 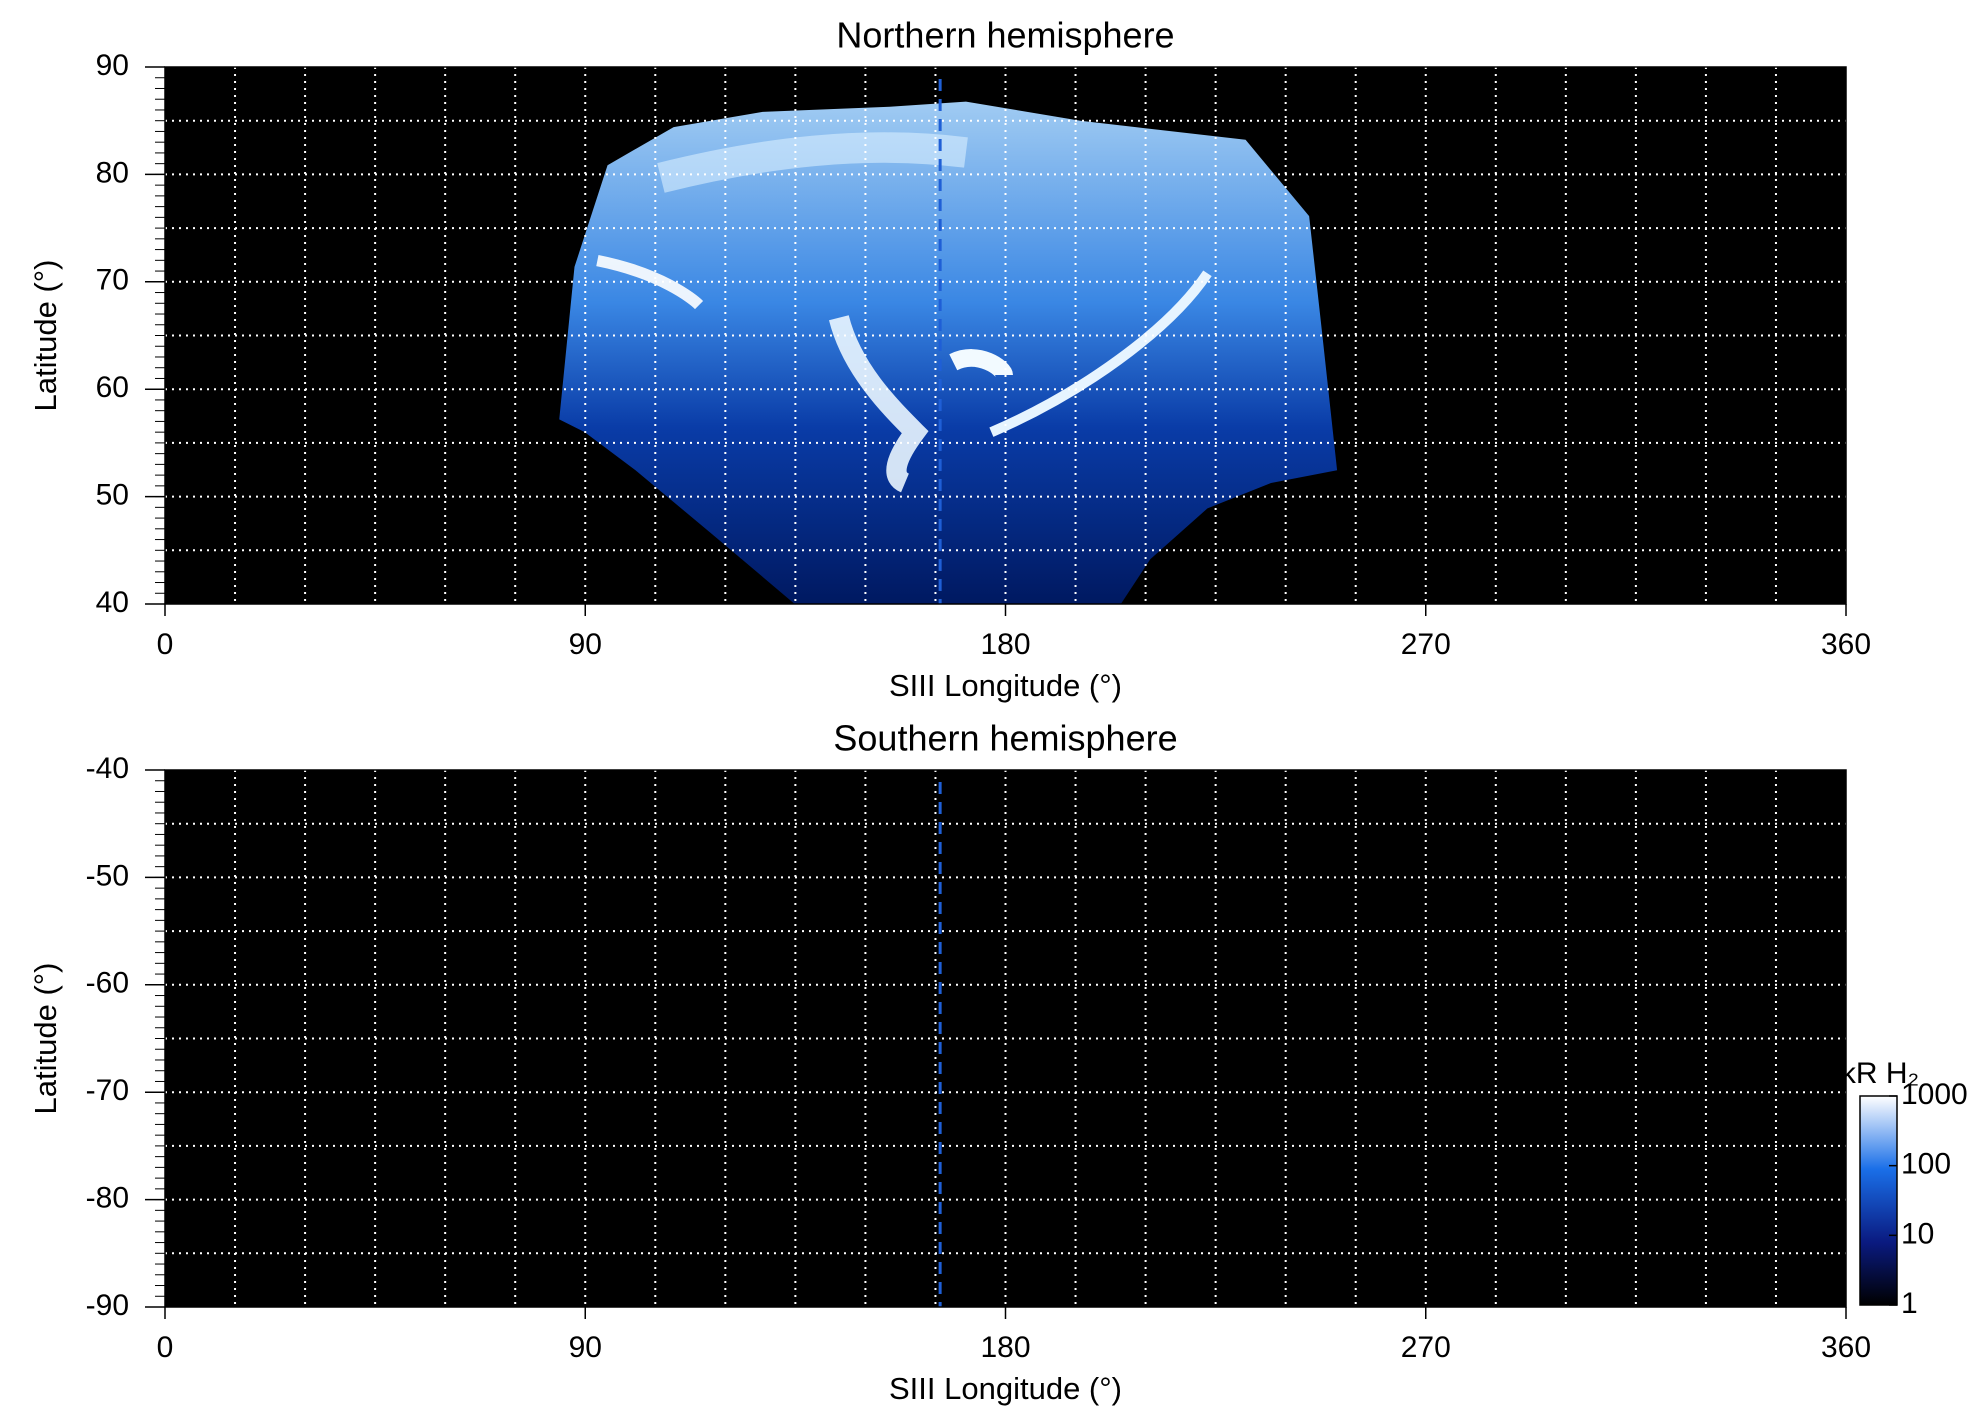 What do you see at coordinates (112, 65) in the screenshot?
I see `y-tick-label: 90` at bounding box center [112, 65].